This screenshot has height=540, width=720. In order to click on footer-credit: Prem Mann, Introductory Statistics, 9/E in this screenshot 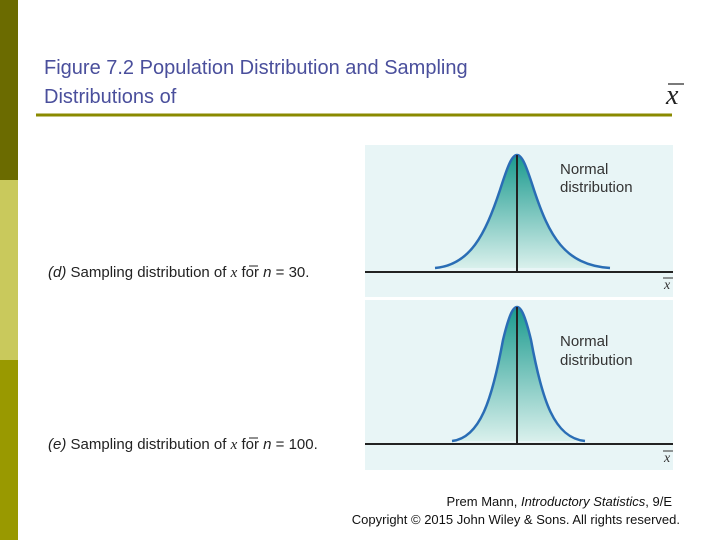, I will do `click(560, 501)`.